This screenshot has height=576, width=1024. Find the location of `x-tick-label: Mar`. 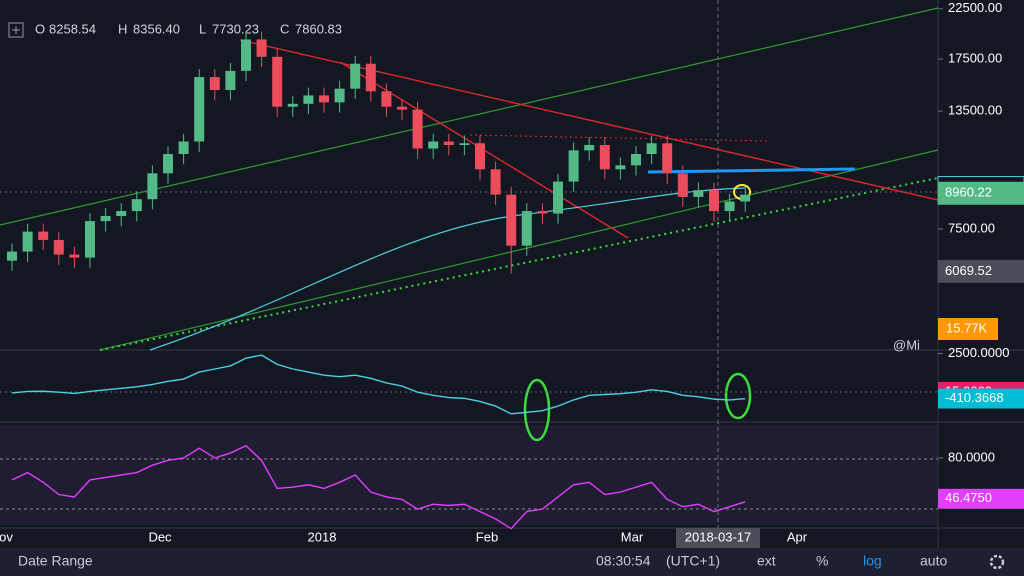

x-tick-label: Mar is located at coordinates (632, 536).